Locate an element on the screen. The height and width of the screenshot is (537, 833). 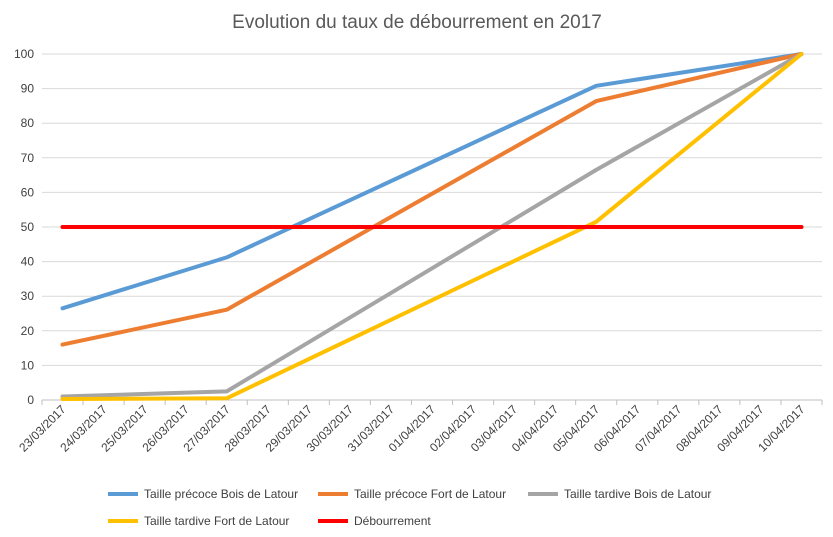
legend-label: Taille précoce Bois de Latour is located at coordinates (221, 494).